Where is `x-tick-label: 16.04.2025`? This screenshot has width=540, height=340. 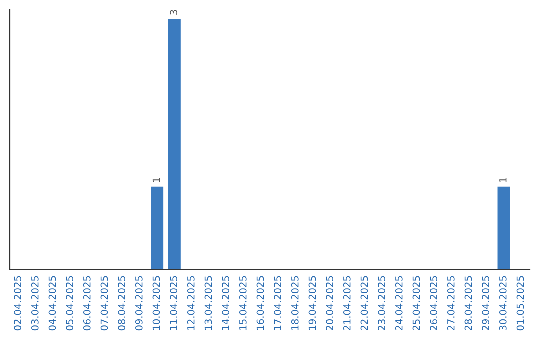 x-tick-label: 16.04.2025 is located at coordinates (260, 303).